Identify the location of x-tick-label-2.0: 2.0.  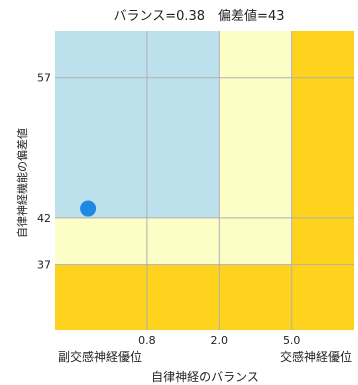
(220, 340).